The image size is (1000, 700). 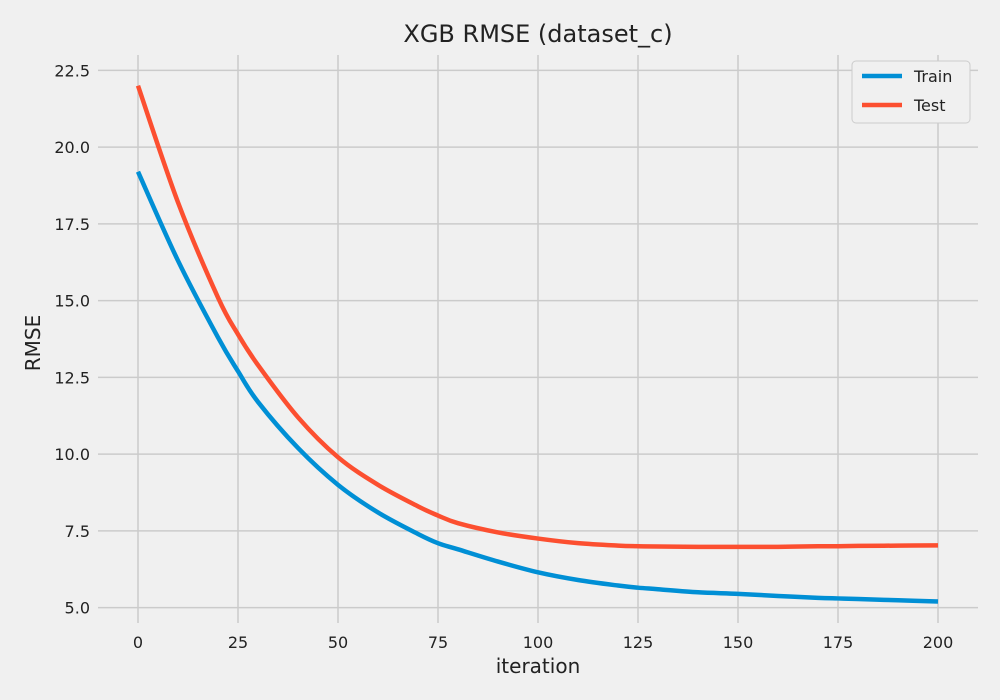 I want to click on x-tick-label: 75, so click(x=438, y=642).